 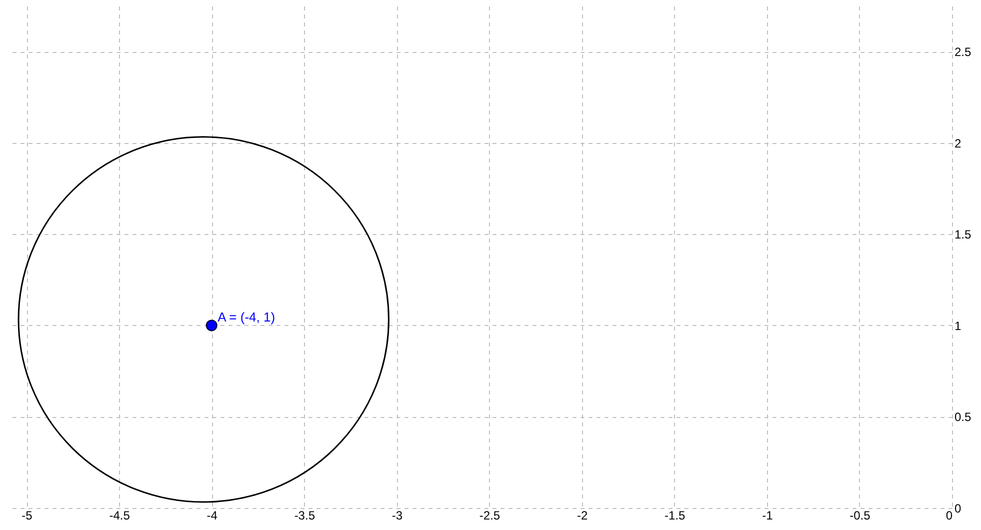 I want to click on x-tick-label: -2.5, so click(x=489, y=515).